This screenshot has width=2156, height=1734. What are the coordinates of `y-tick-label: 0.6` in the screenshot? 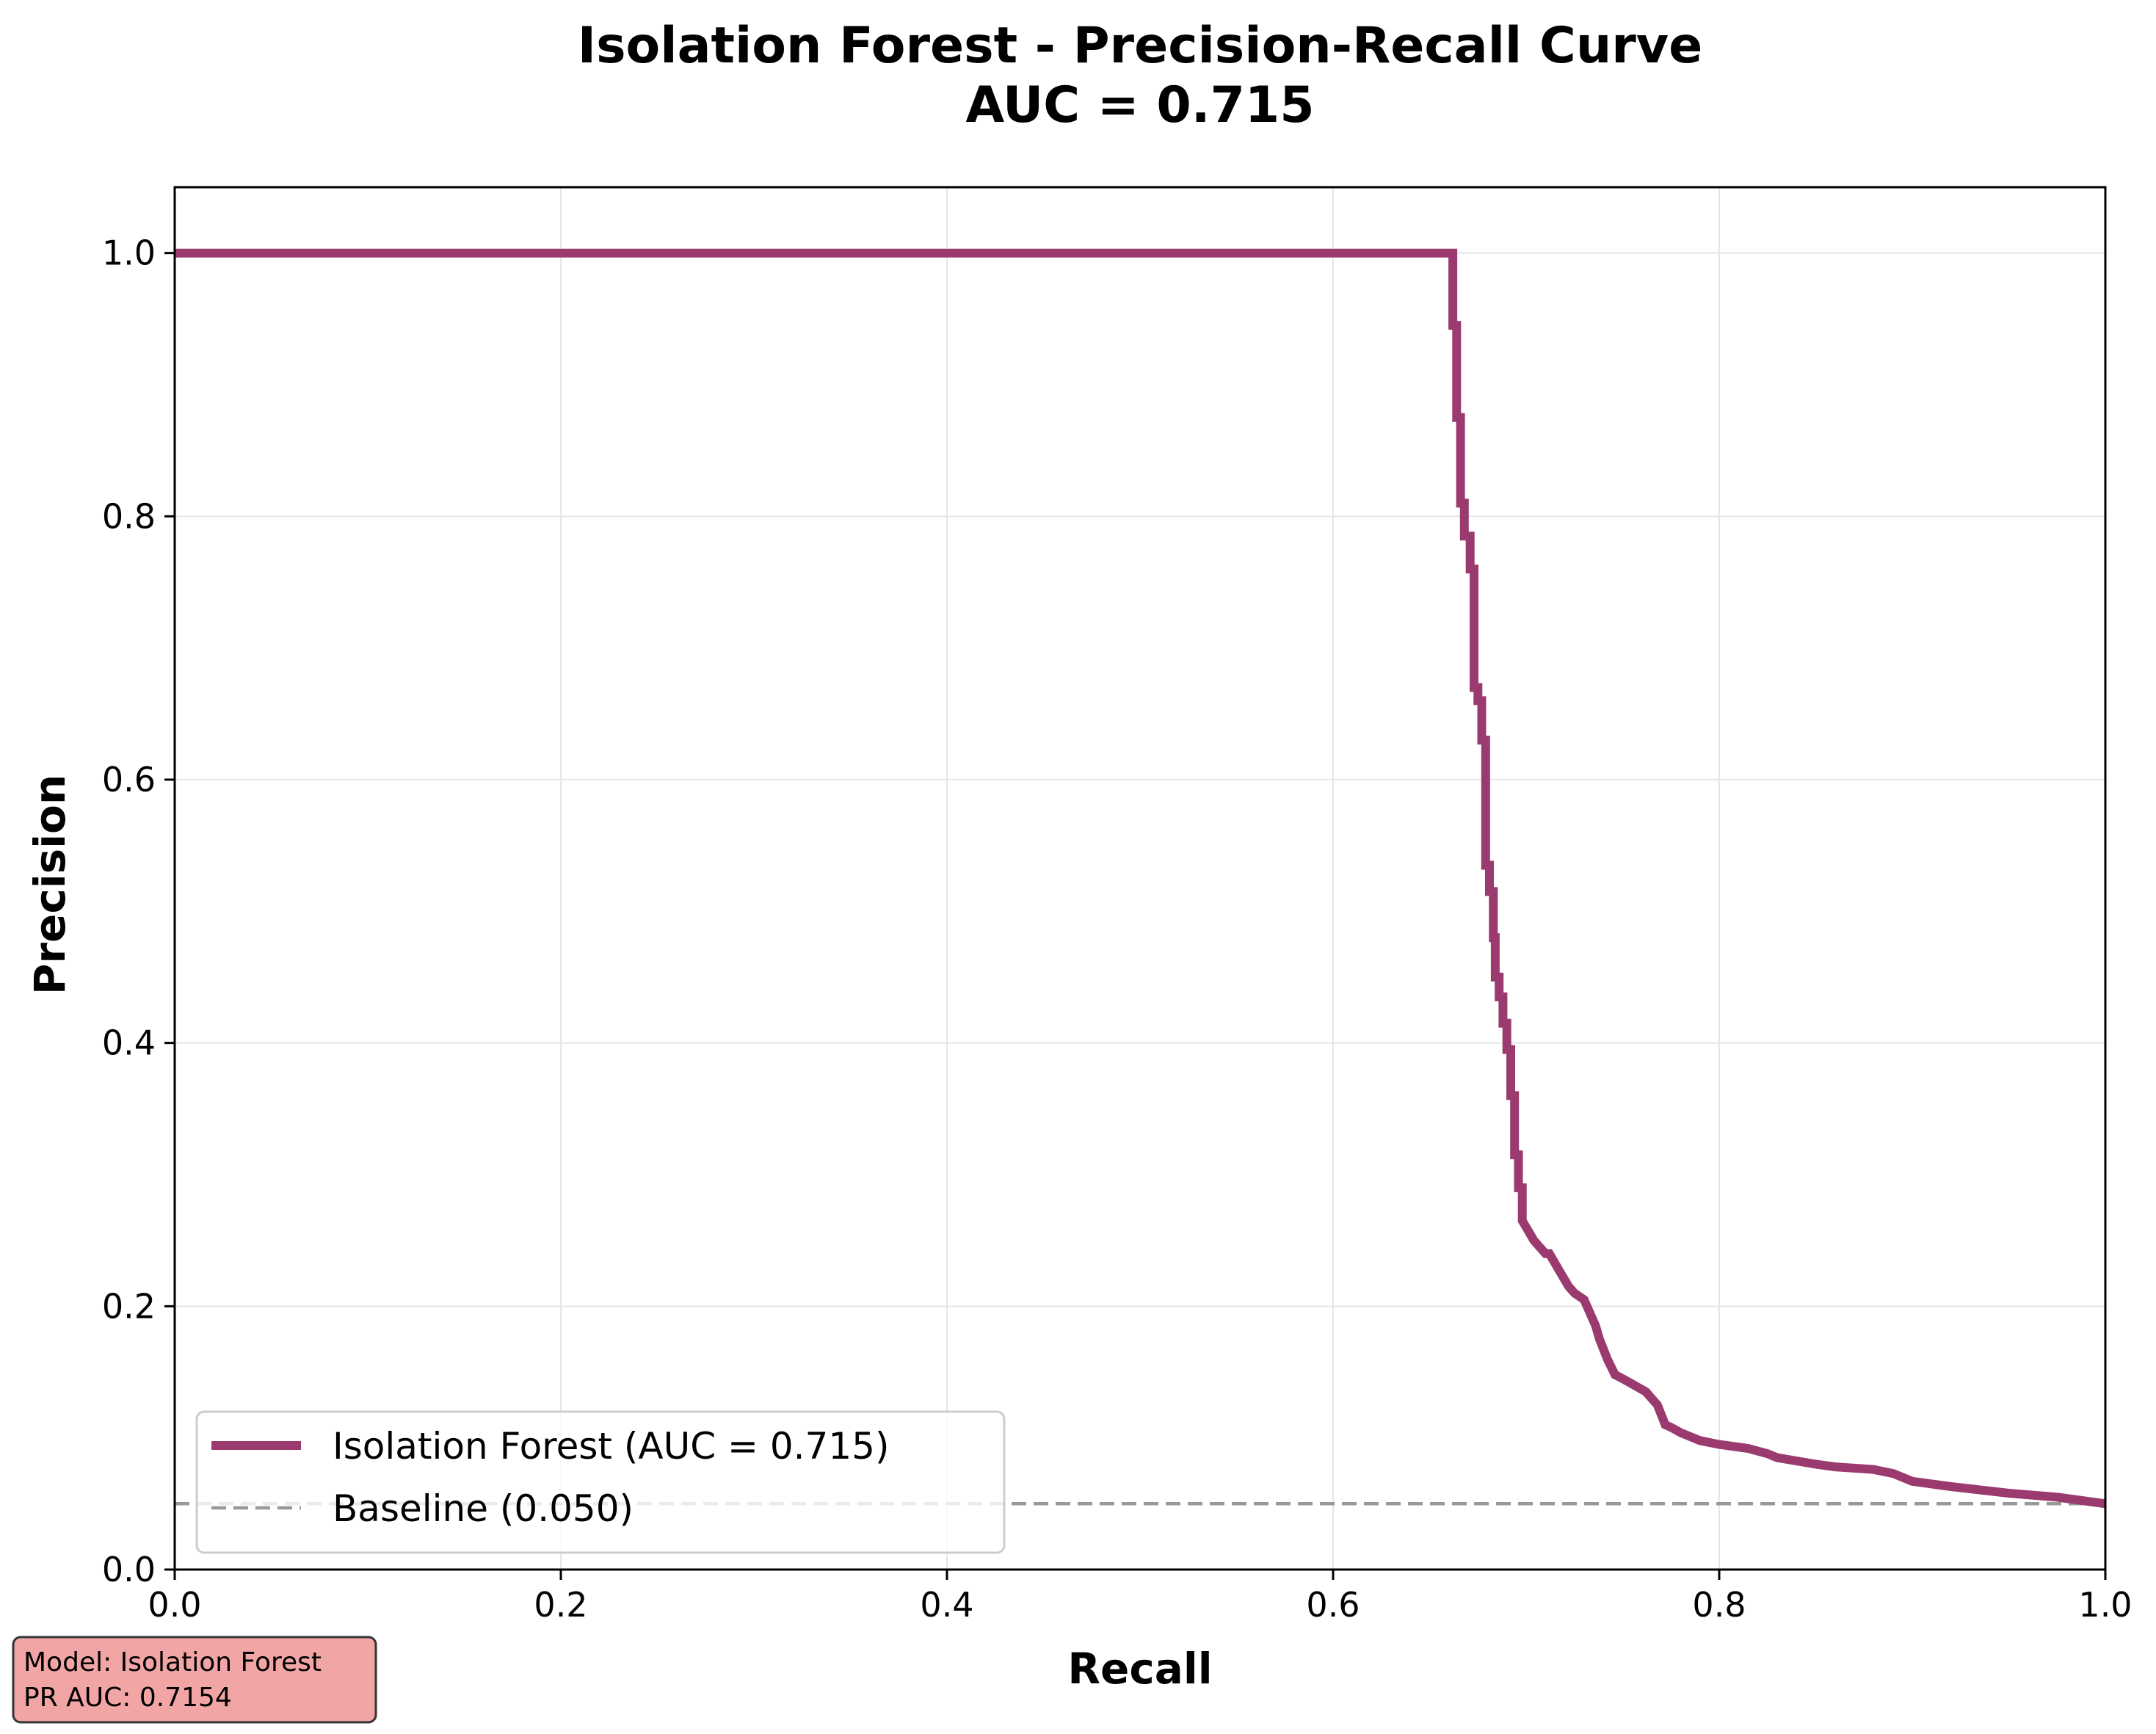 It's located at (129, 780).